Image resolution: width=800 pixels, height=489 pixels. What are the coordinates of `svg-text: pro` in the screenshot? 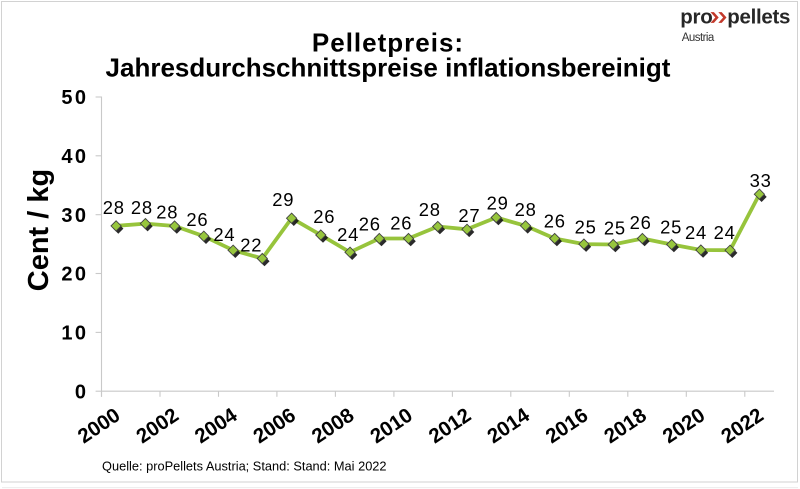 It's located at (696, 17).